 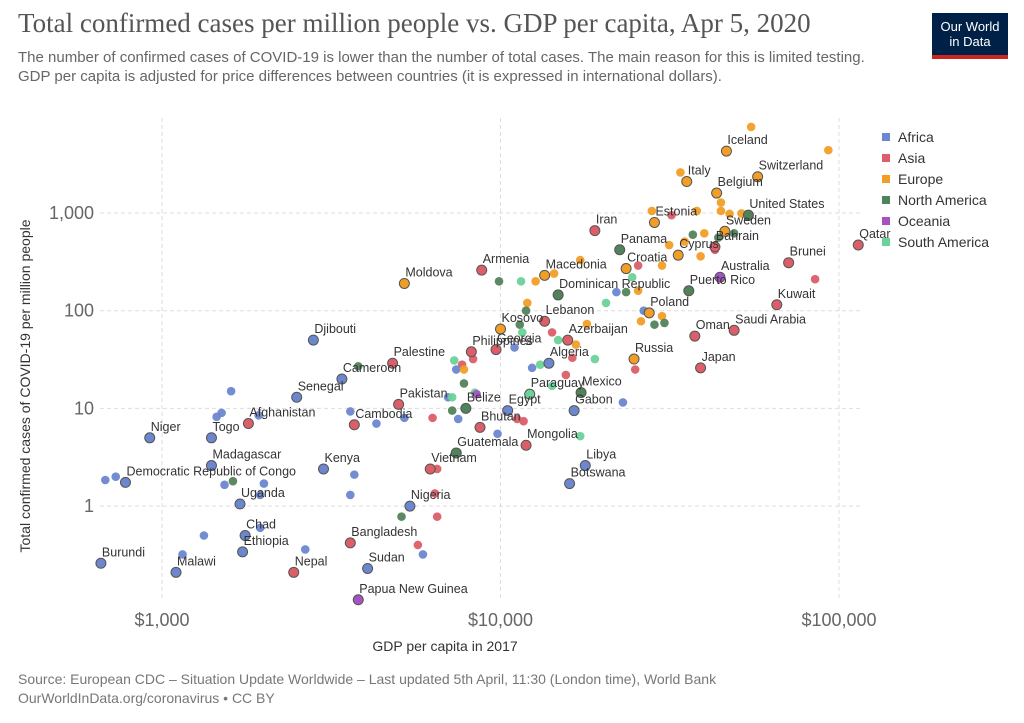 I want to click on data-point-bahrain, so click(x=715, y=247).